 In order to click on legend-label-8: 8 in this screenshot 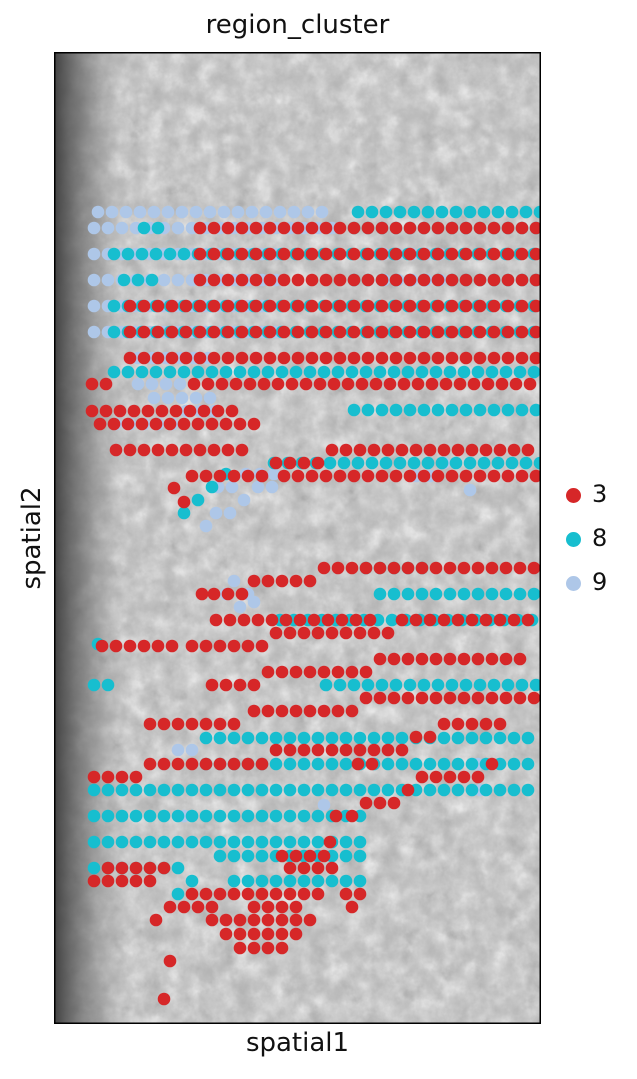, I will do `click(600, 538)`.